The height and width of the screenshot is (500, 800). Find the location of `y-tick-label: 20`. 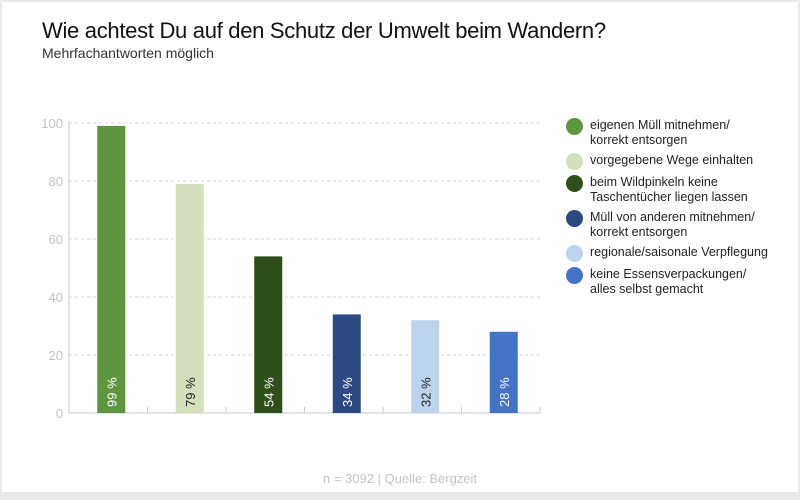

y-tick-label: 20 is located at coordinates (56, 355).